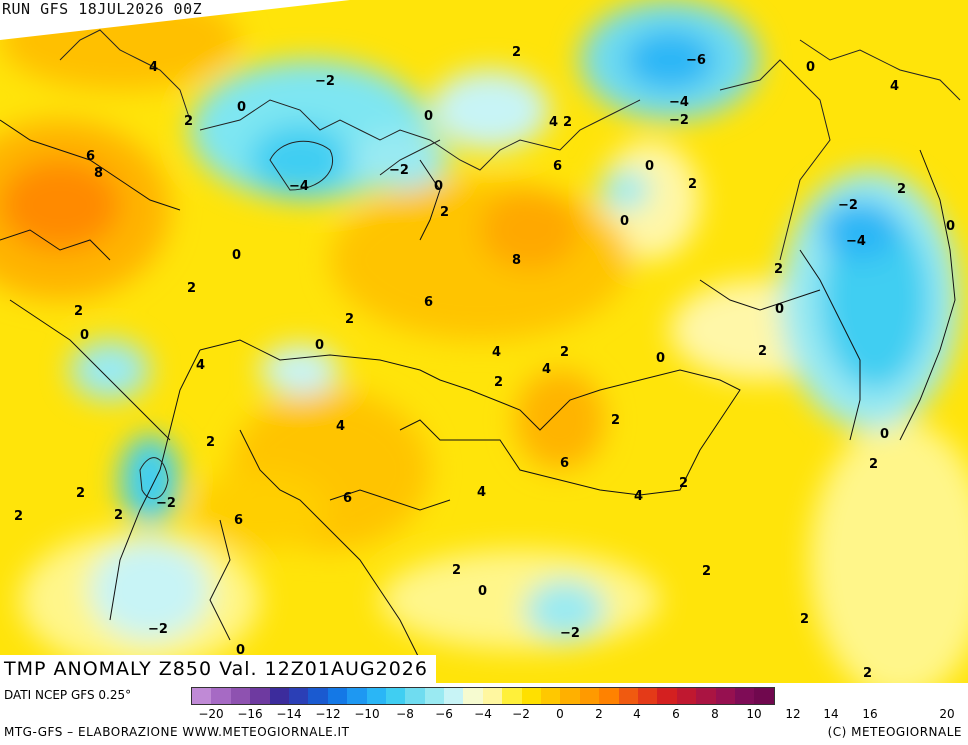 The image size is (968, 745). What do you see at coordinates (870, 714) in the screenshot?
I see `scale-tick-label: 16` at bounding box center [870, 714].